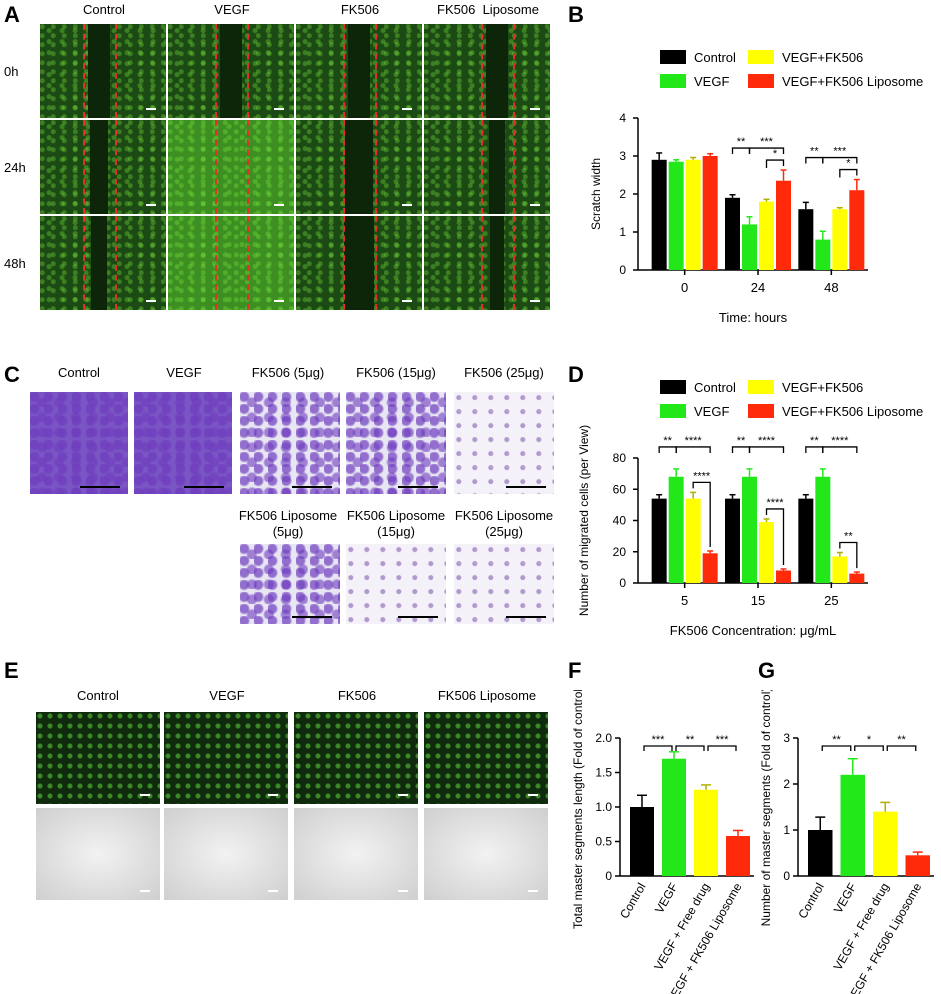 The width and height of the screenshot is (941, 994). What do you see at coordinates (12, 374) in the screenshot?
I see `panel-letter-c: C` at bounding box center [12, 374].